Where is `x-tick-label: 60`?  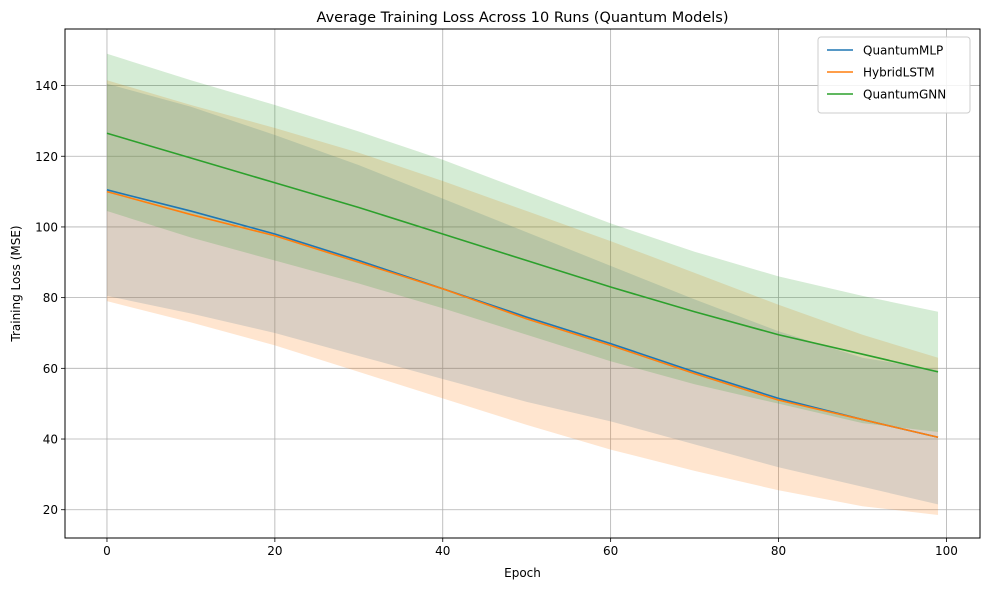 x-tick-label: 60 is located at coordinates (610, 551).